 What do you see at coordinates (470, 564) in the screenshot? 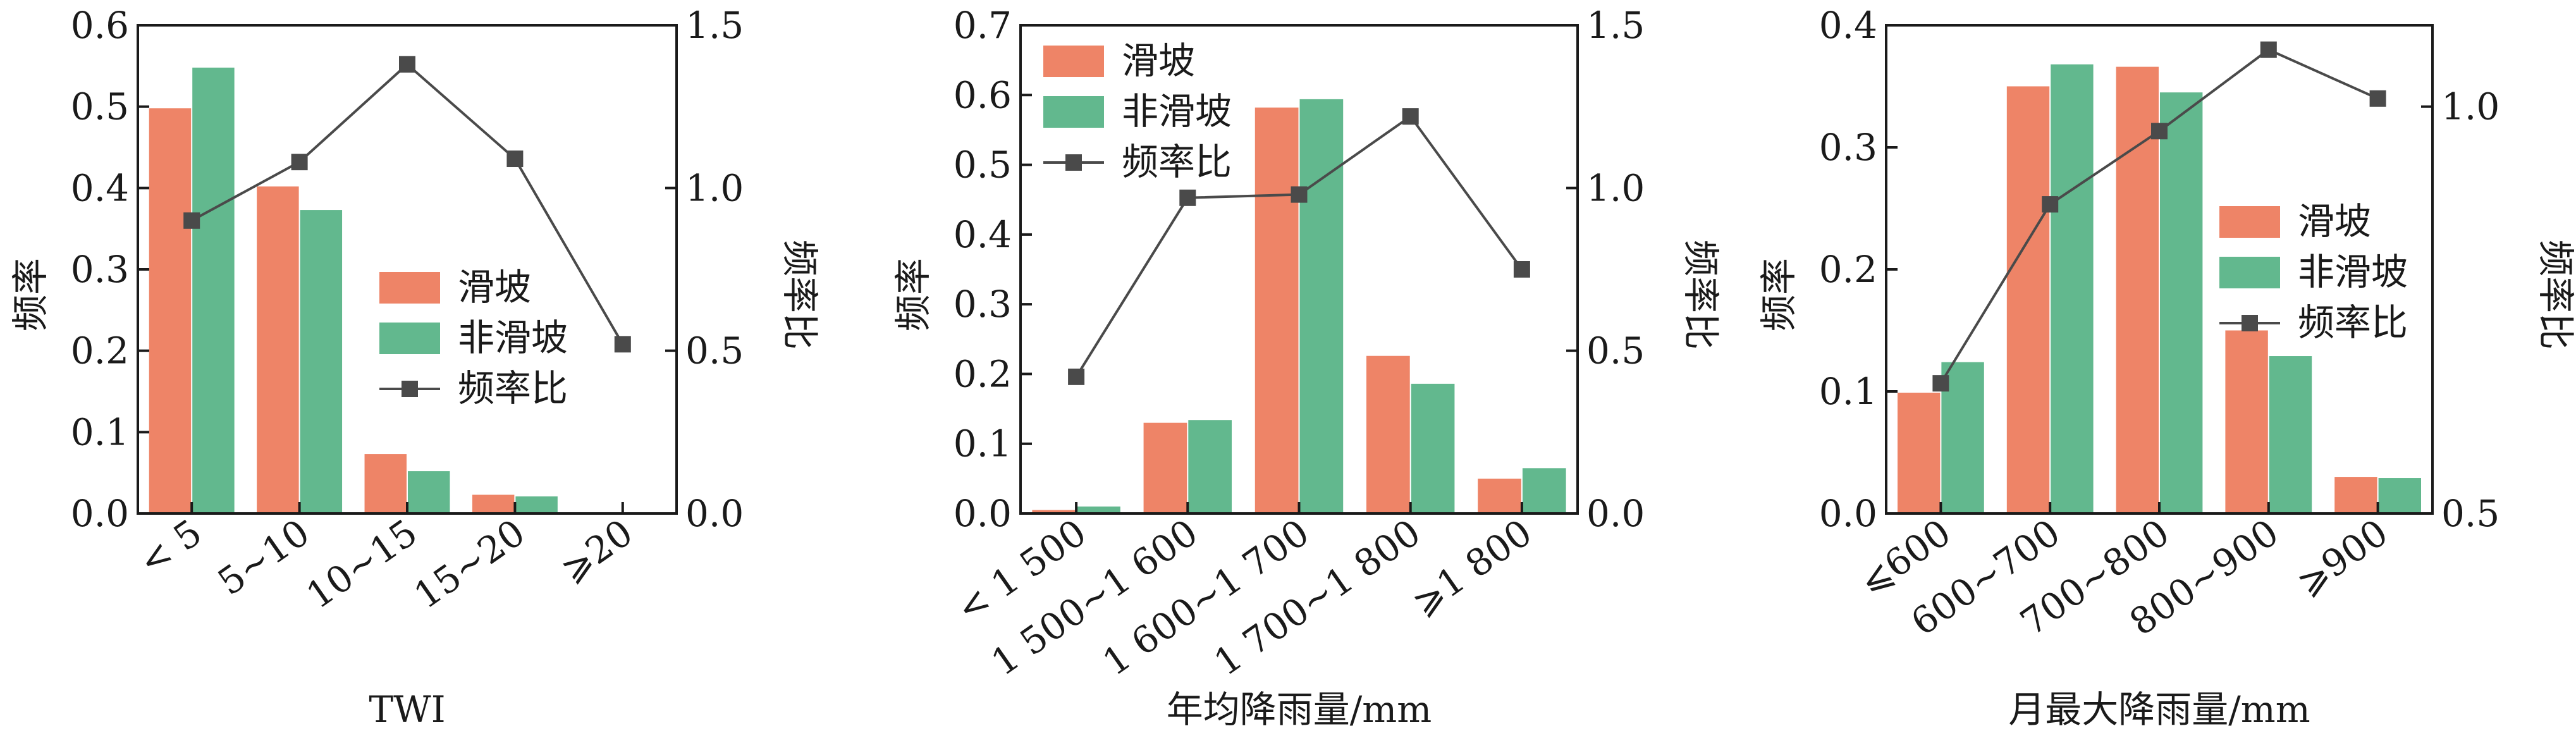
I see `x-tick-label: 15~20` at bounding box center [470, 564].